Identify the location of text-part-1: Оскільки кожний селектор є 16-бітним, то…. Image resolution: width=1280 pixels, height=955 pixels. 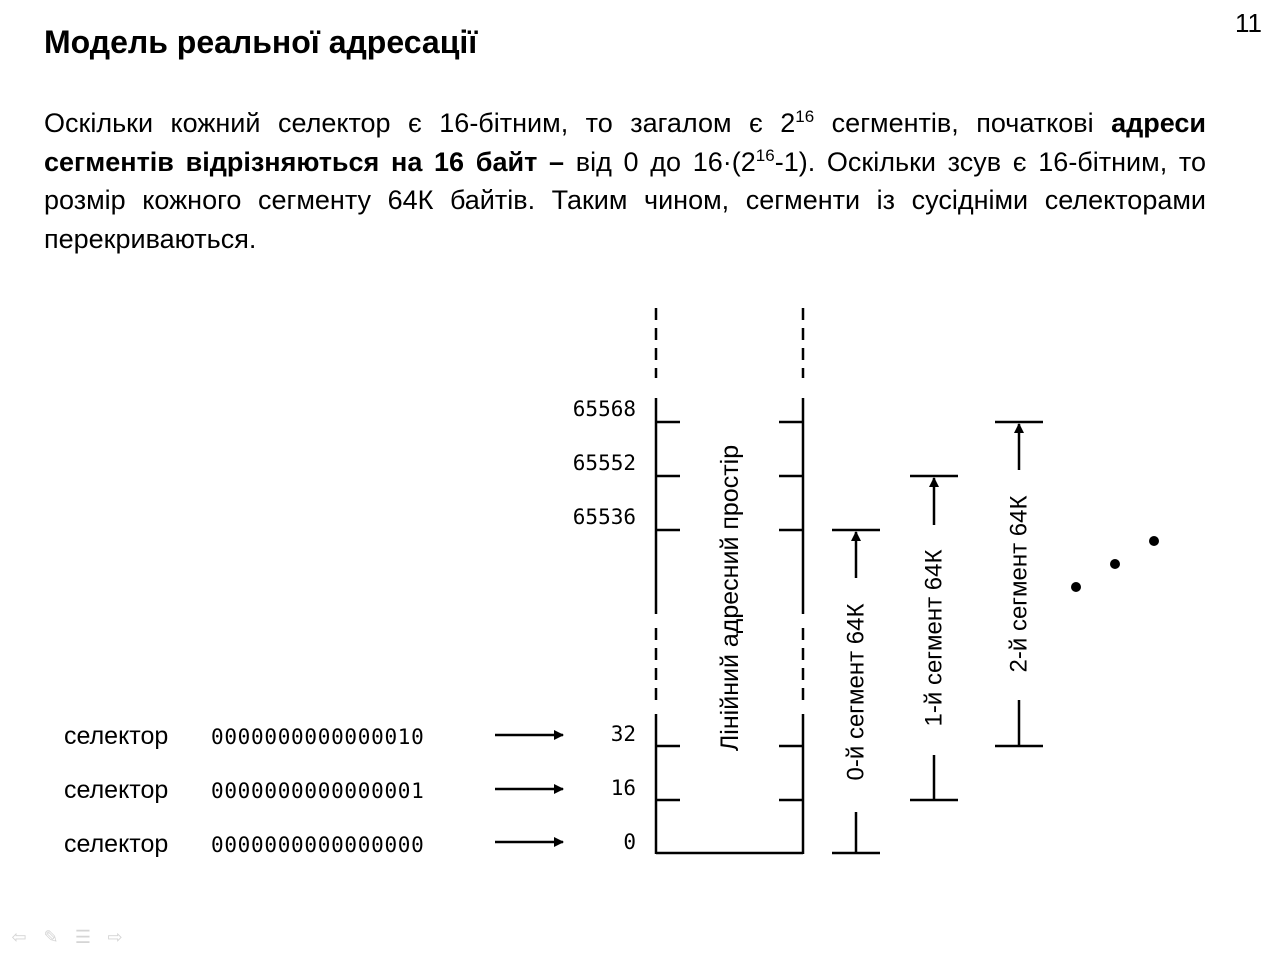
(420, 123).